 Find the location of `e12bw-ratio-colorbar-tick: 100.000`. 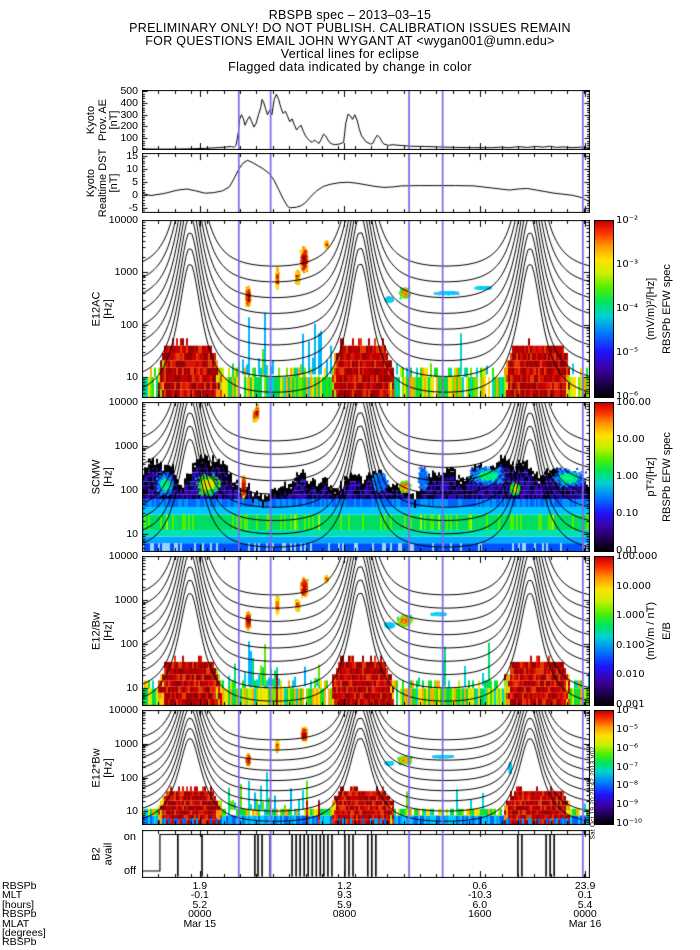

e12bw-ratio-colorbar-tick: 100.000 is located at coordinates (637, 556).